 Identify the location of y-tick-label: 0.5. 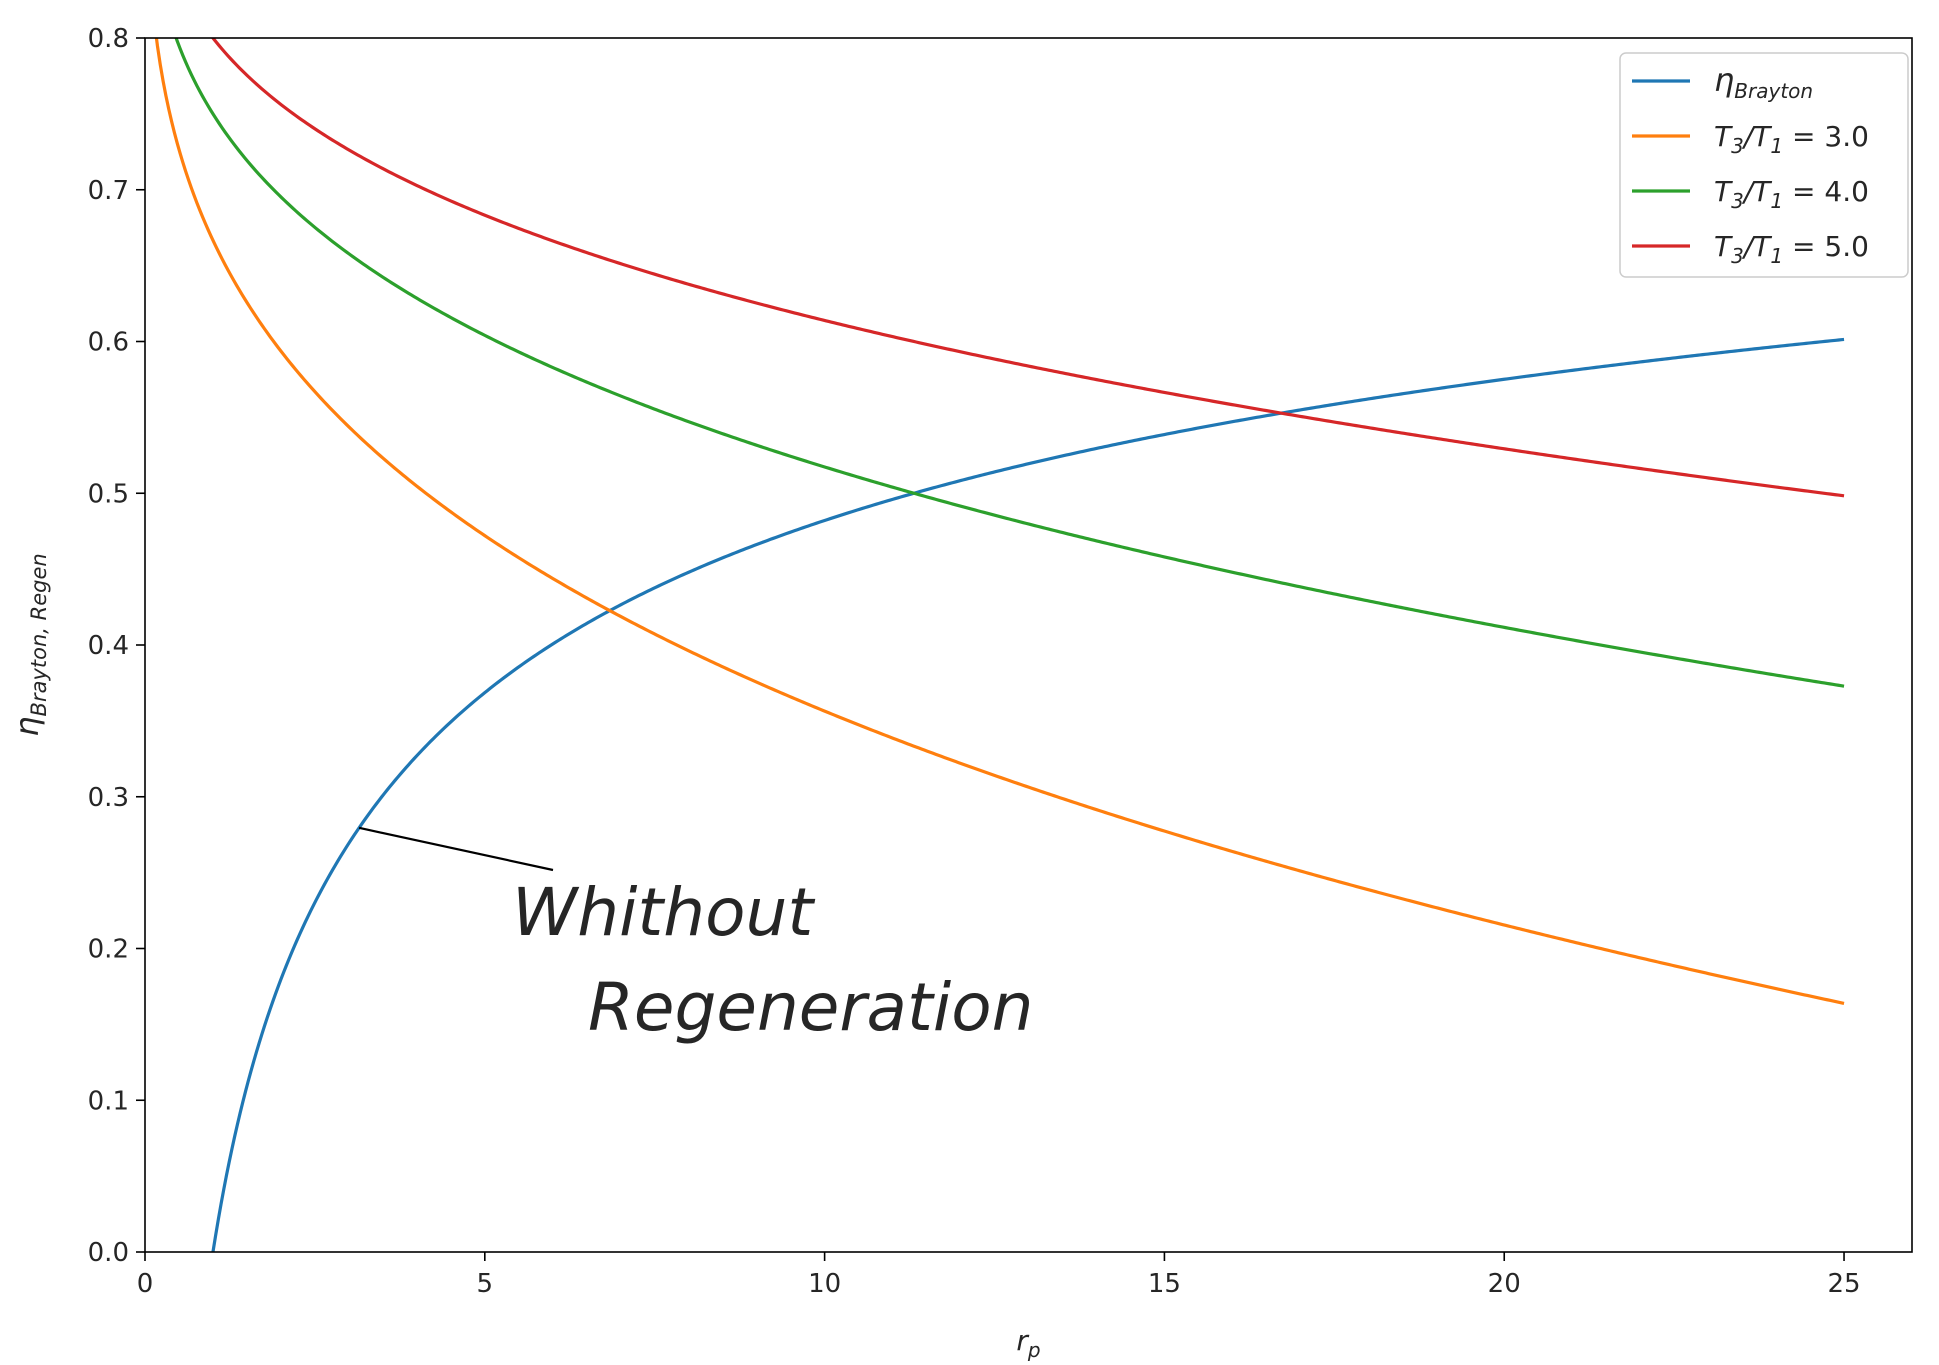
(108, 494).